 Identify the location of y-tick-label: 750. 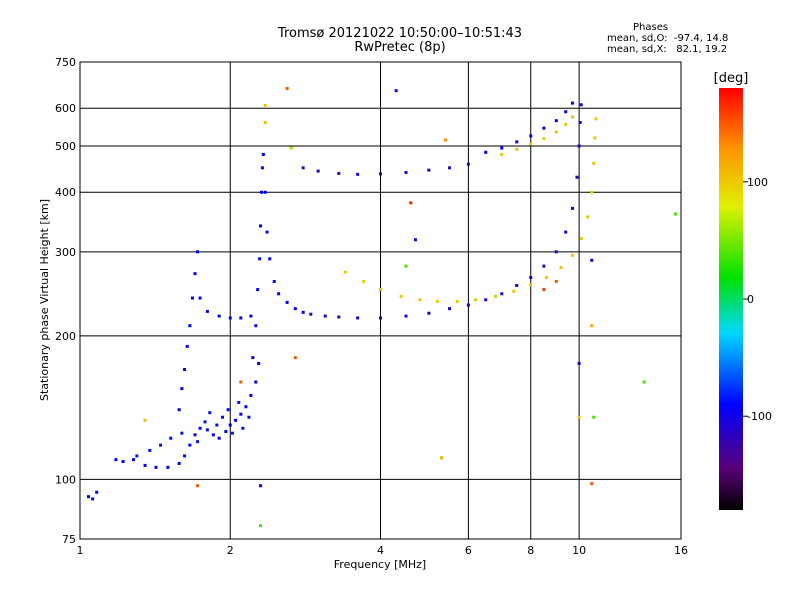
(65, 62).